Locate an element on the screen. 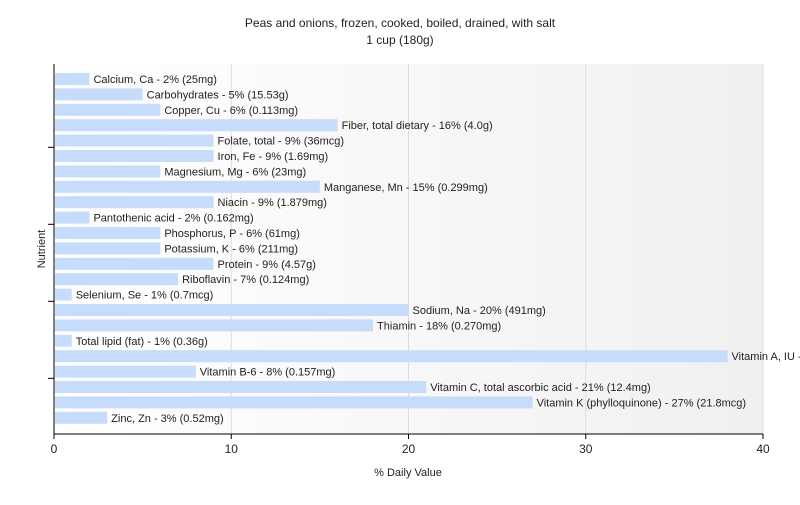 This screenshot has height=505, width=800. bar-label: Carbohydrates - 5% (15.53g) is located at coordinates (218, 95).